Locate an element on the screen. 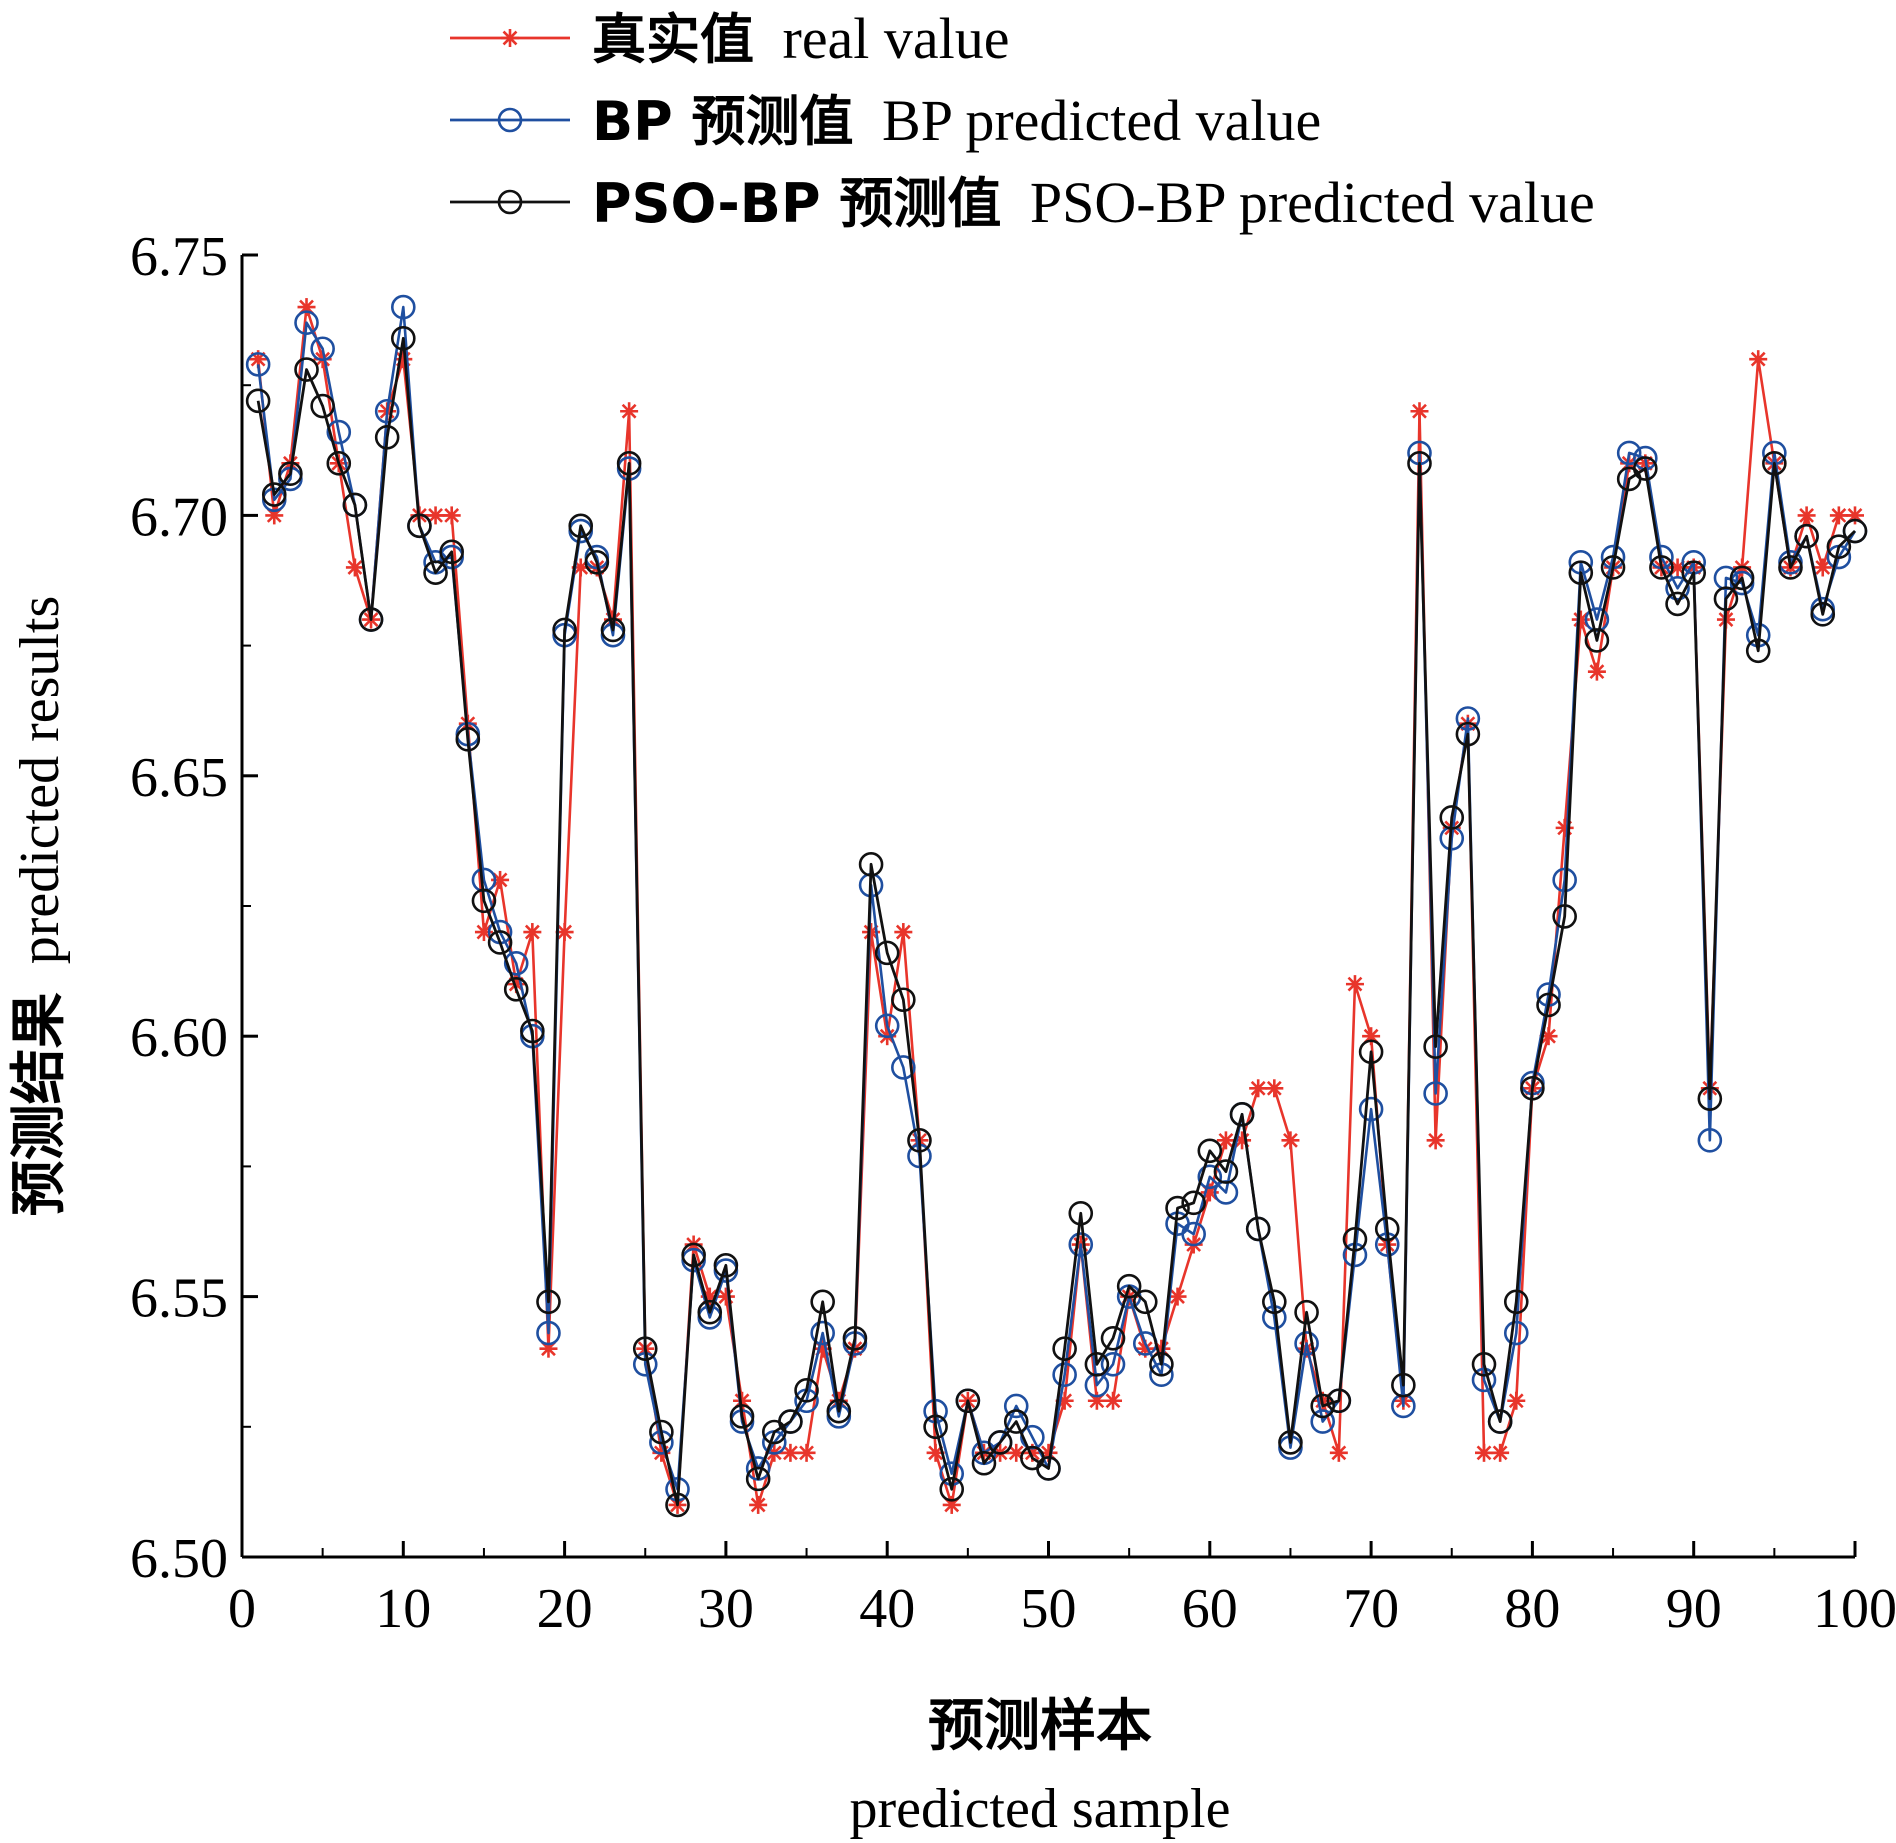 Image resolution: width=1896 pixels, height=1843 pixels. y-tick-label: 6.55 is located at coordinates (179, 1299).